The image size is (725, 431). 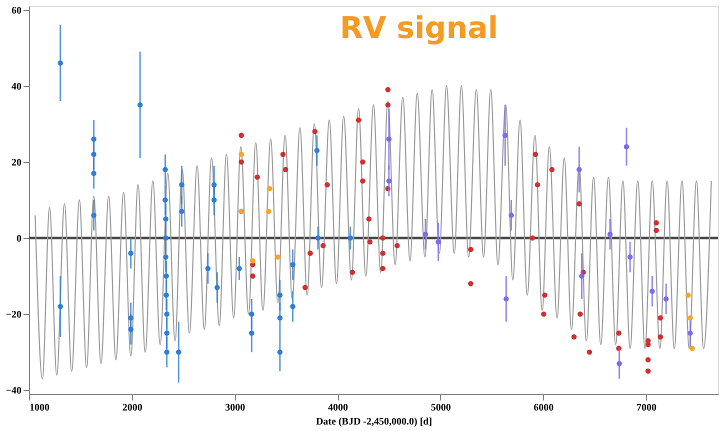 What do you see at coordinates (374, 422) in the screenshot?
I see `x-axis-title: Date (BJD -2,450,000.0) [d]` at bounding box center [374, 422].